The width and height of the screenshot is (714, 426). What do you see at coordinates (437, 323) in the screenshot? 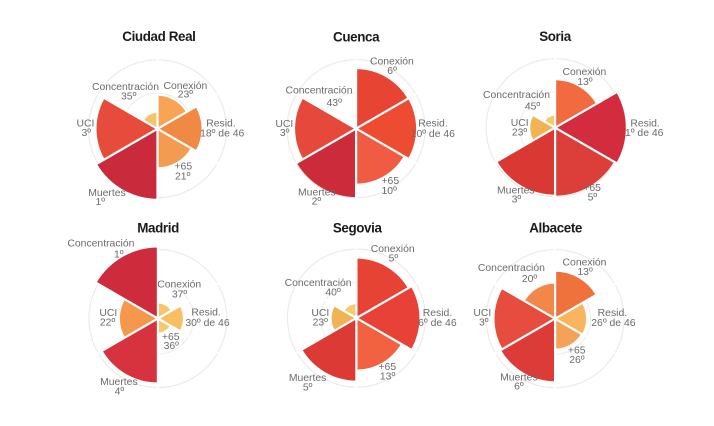
I see `svg-text: 6º de 46` at bounding box center [437, 323].